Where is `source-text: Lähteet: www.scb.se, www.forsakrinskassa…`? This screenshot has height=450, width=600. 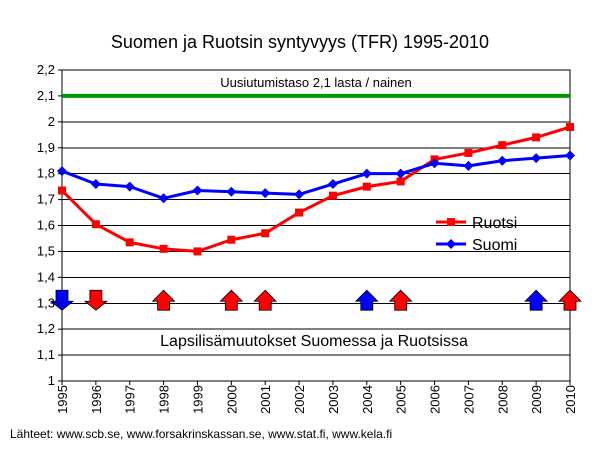
source-text: Lähteet: www.scb.se, www.forsakrinskassa… is located at coordinates (201, 434).